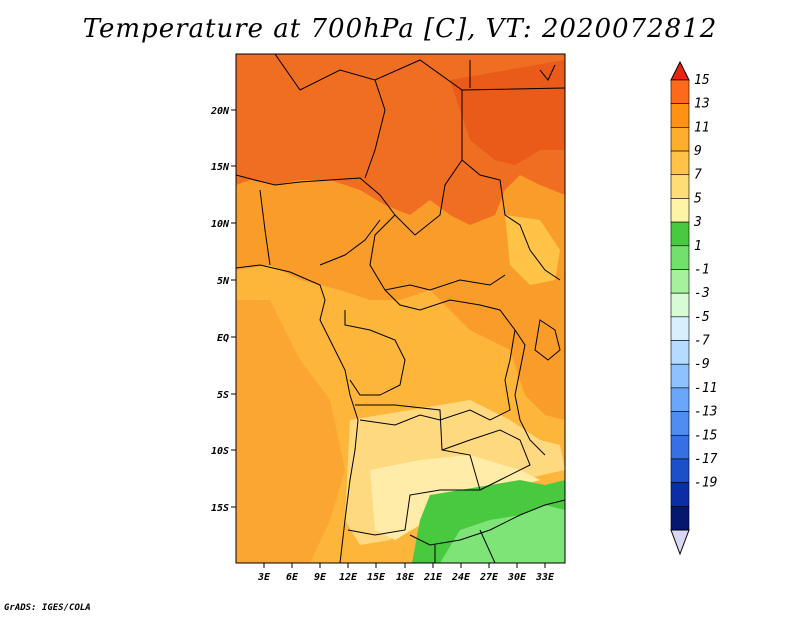 The image size is (800, 618). What do you see at coordinates (706, 459) in the screenshot?
I see `colorbar-label: -17` at bounding box center [706, 459].